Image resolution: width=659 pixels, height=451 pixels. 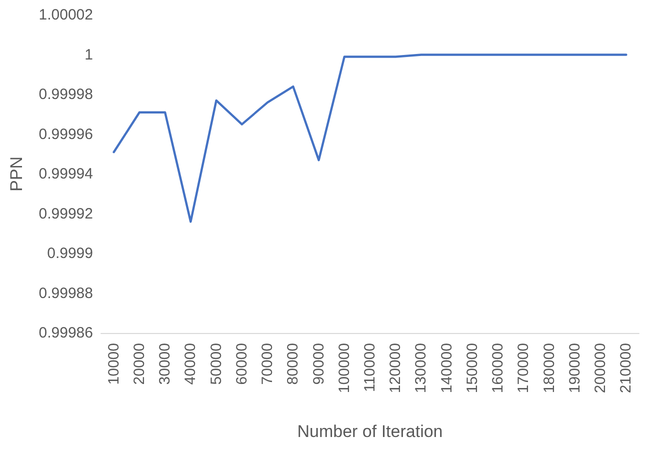 What do you see at coordinates (395, 368) in the screenshot?
I see `x-tick-label: 120000` at bounding box center [395, 368].